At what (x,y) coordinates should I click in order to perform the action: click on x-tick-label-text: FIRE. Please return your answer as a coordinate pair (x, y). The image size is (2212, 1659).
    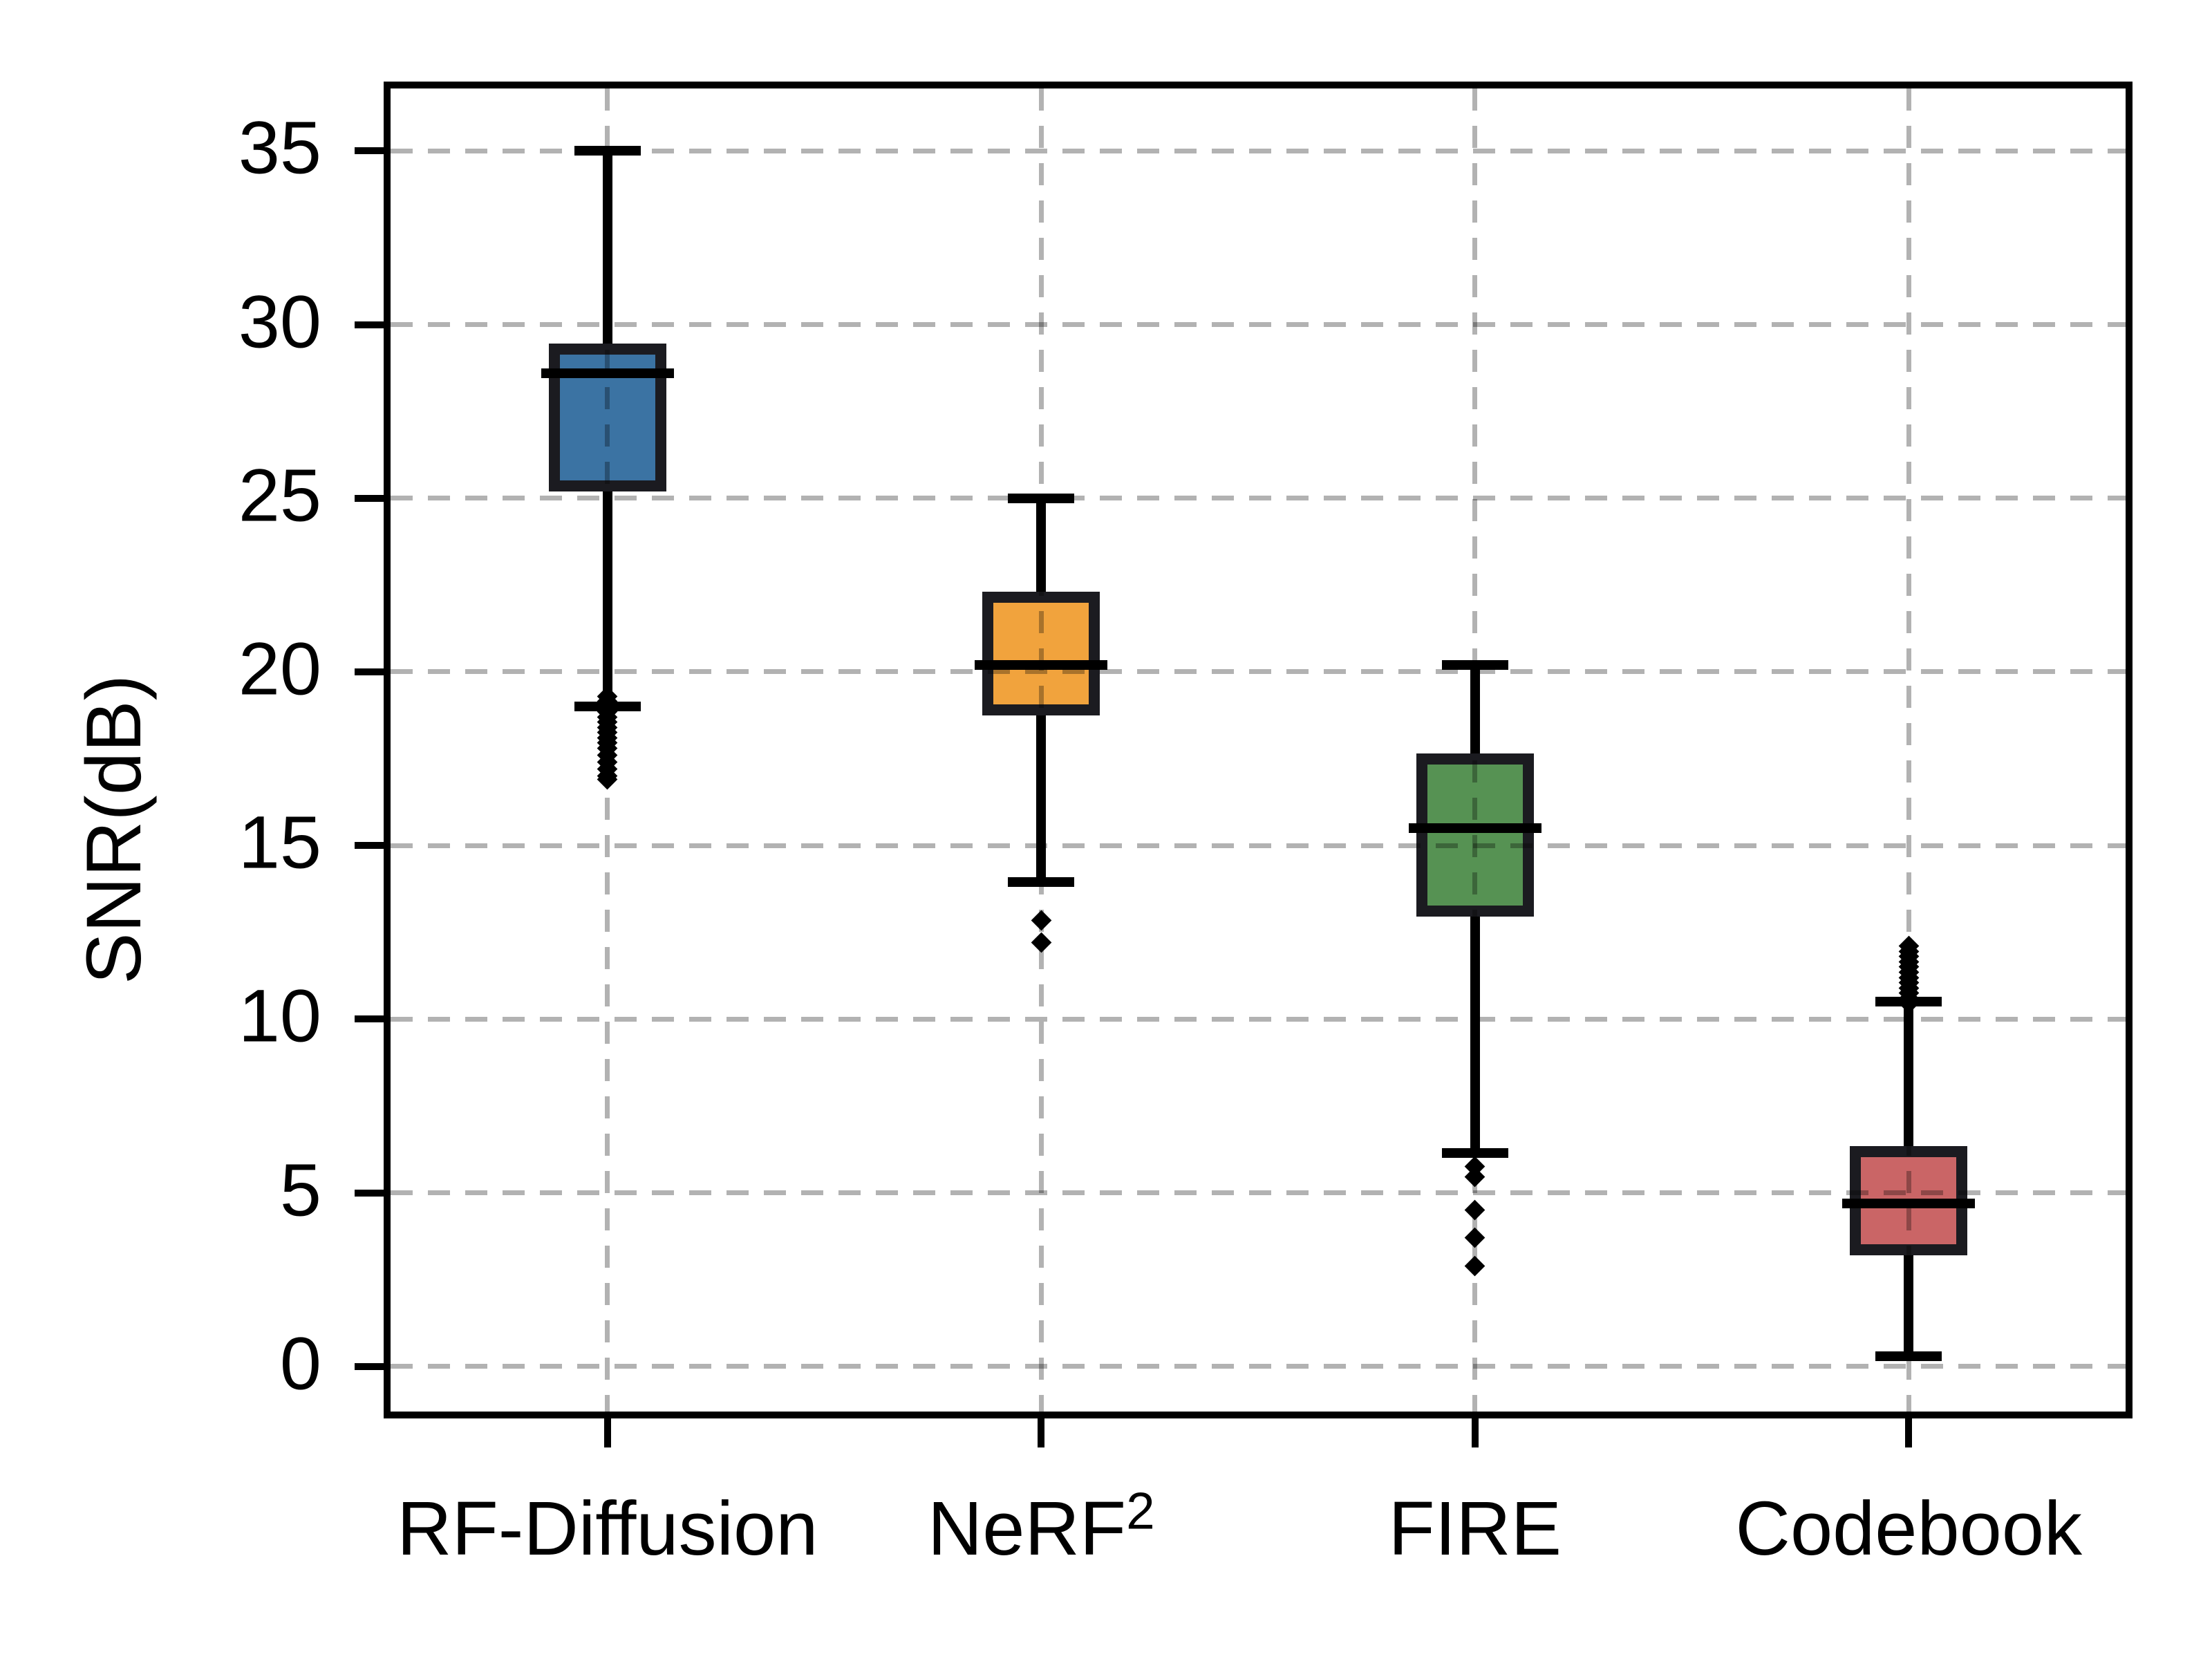
    Looking at the image, I should click on (1475, 1529).